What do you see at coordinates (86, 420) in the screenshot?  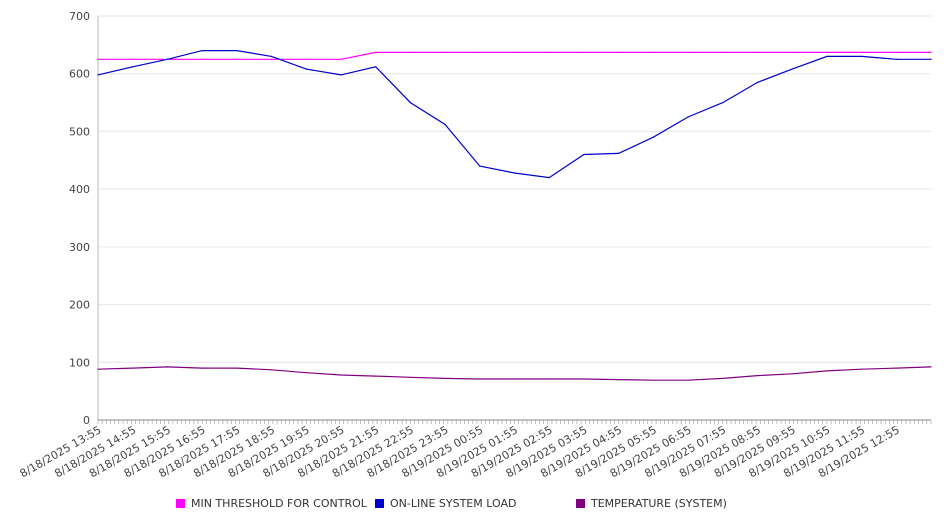 I see `y-tick-label: 0` at bounding box center [86, 420].